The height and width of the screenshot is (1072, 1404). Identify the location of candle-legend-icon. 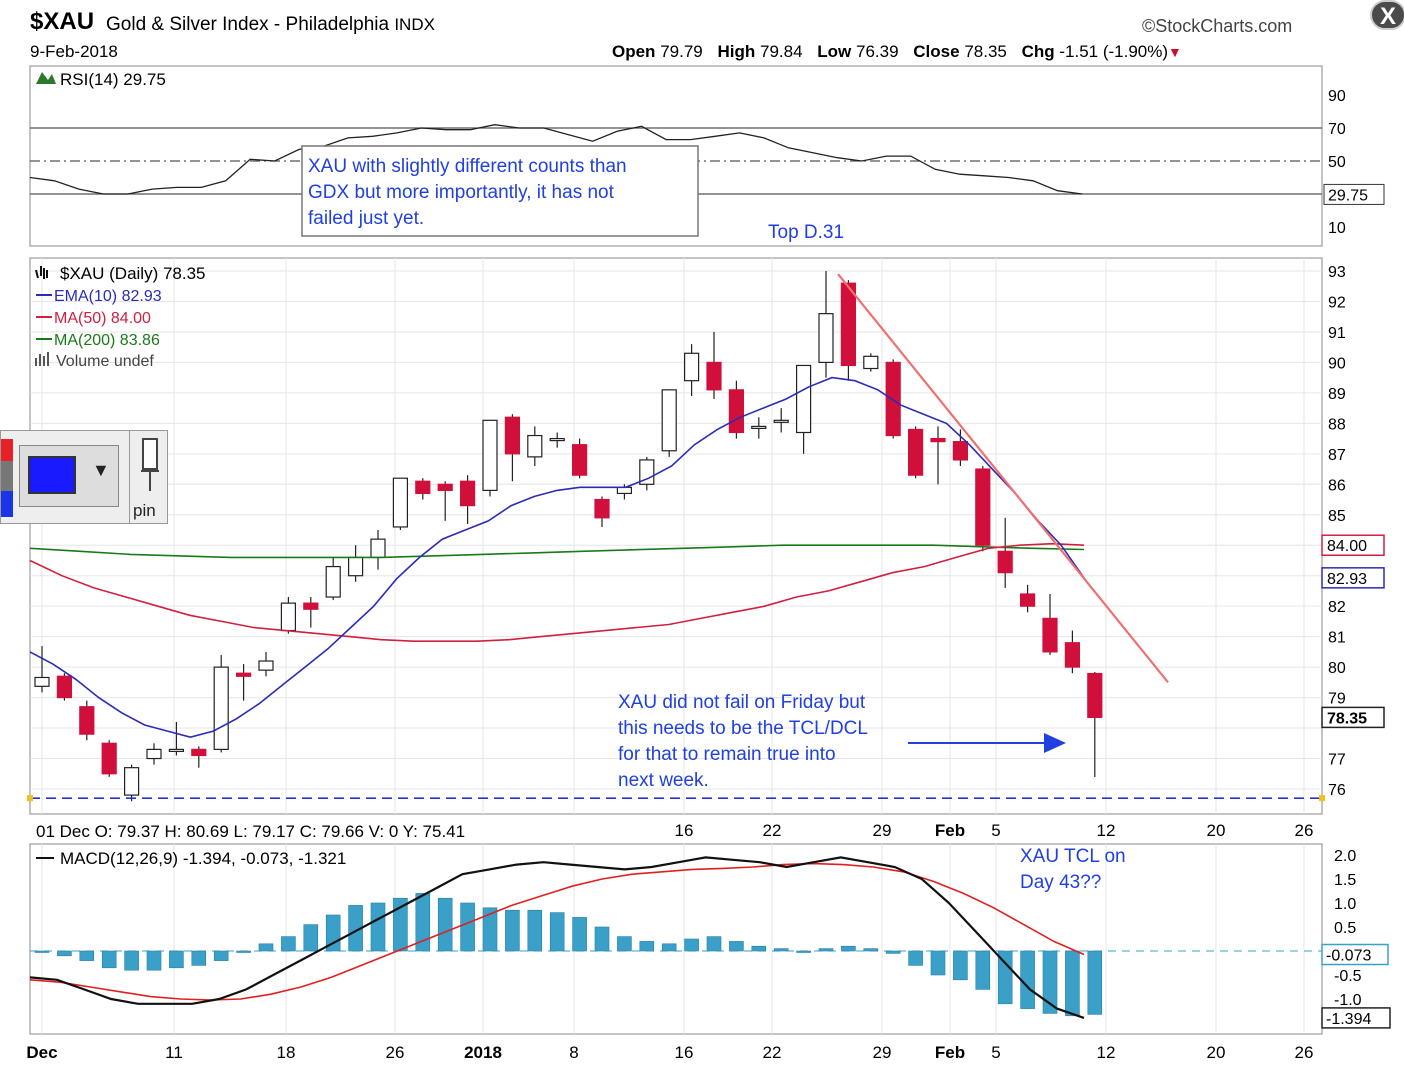
(41, 272).